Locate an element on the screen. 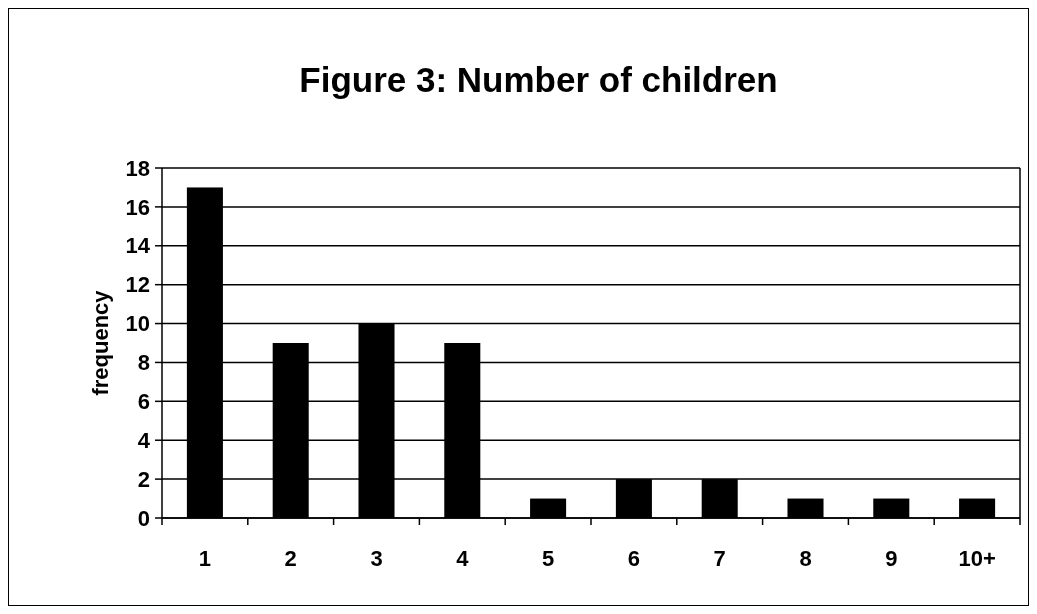  x-tick-label: 1 is located at coordinates (205, 558).